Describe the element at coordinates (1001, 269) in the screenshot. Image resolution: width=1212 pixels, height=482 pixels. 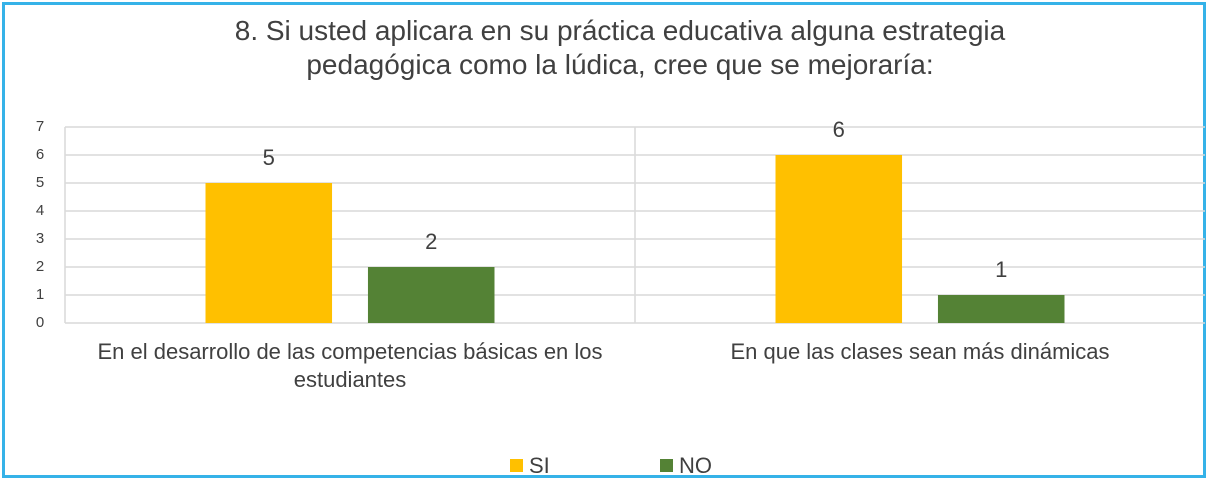
I see `data-label: 1` at that location.